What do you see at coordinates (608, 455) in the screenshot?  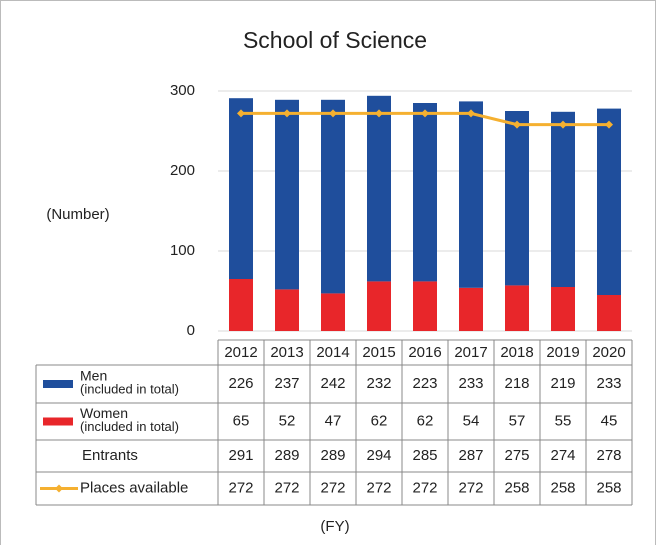 I see `table-cell: 278` at bounding box center [608, 455].